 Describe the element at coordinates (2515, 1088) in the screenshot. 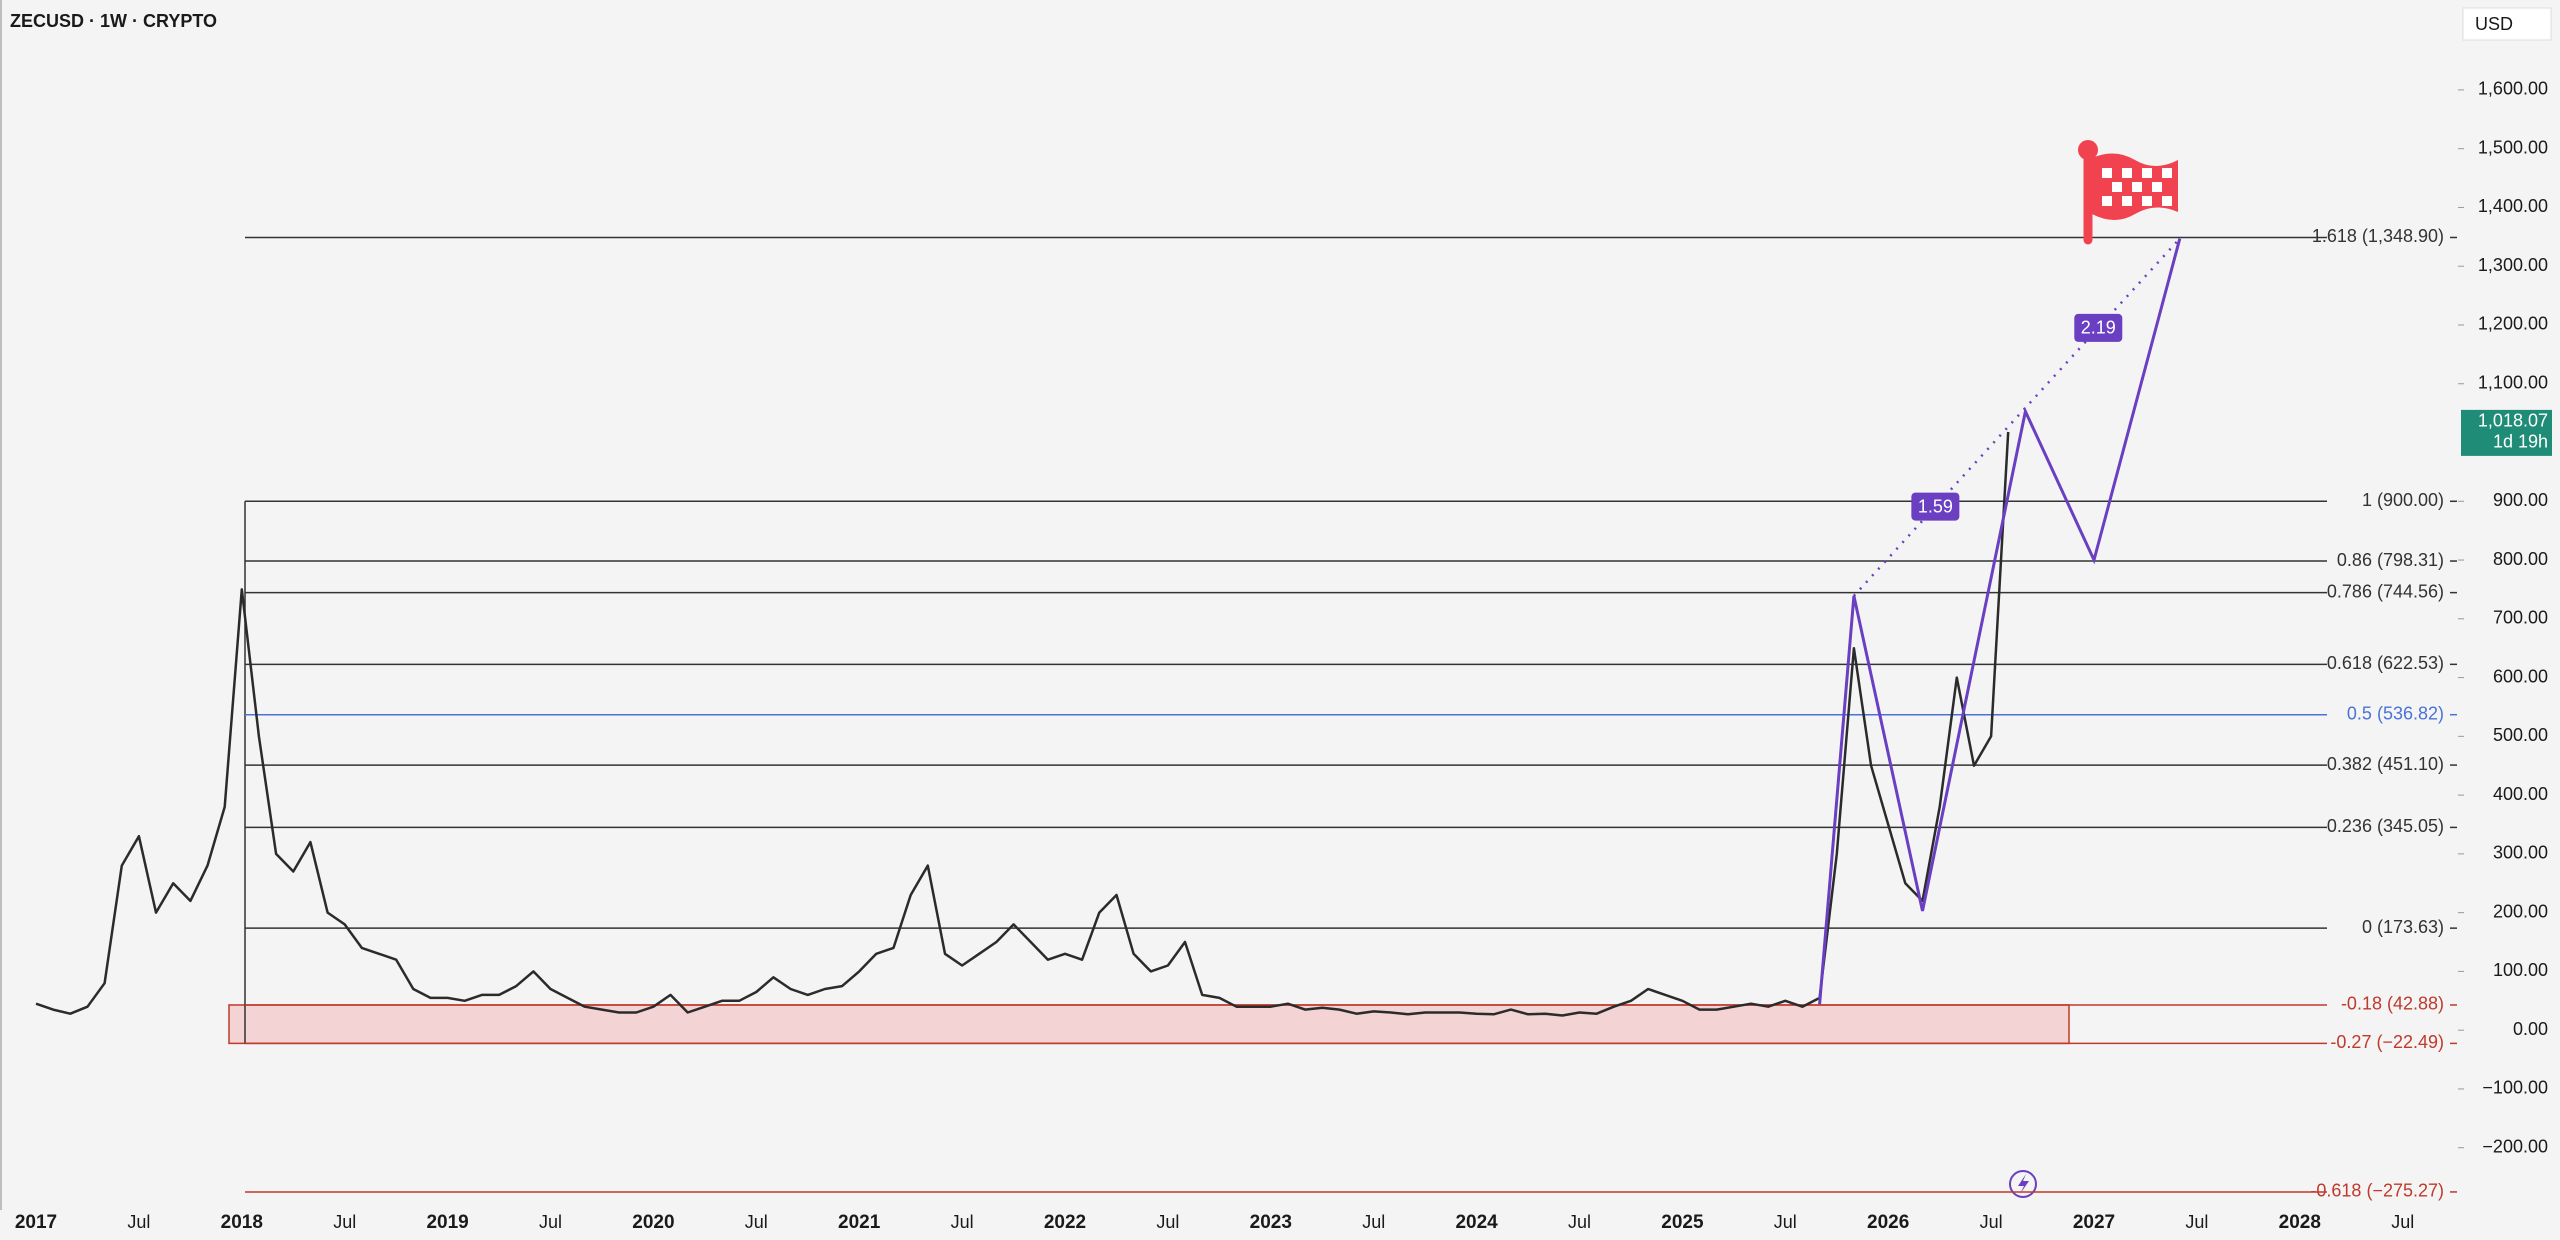

I see `y-tick-label: −100.00` at that location.